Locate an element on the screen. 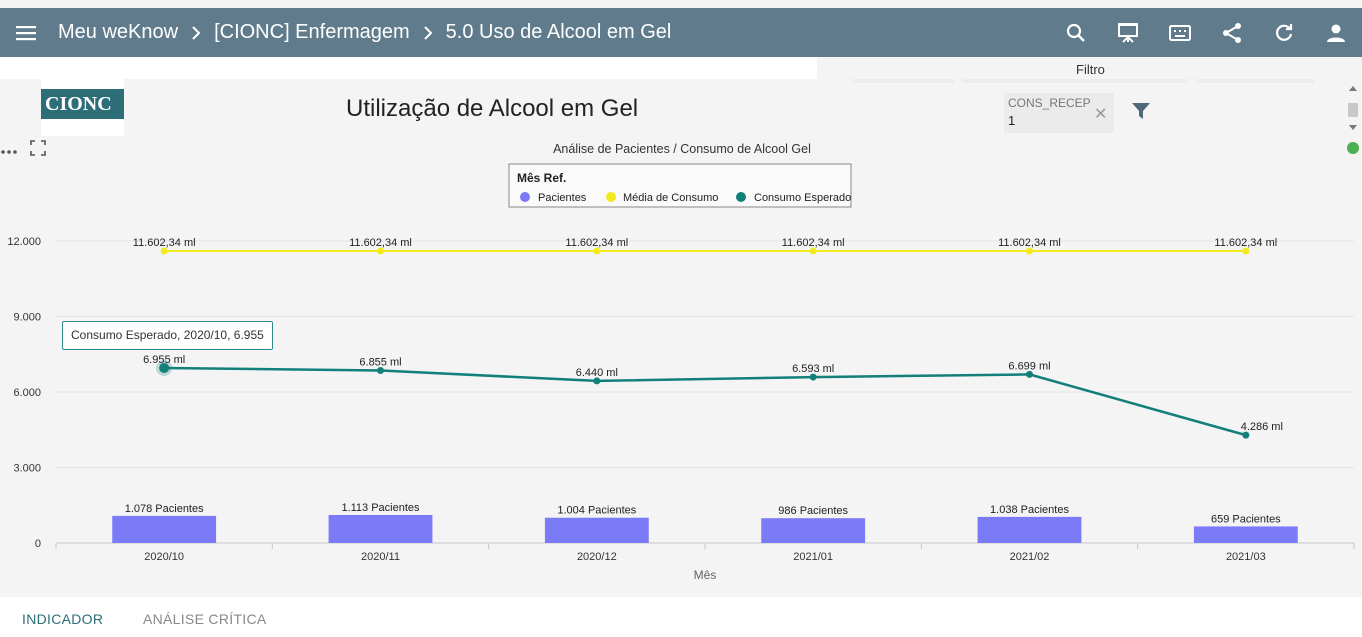 The height and width of the screenshot is (637, 1362). filter-funnel-icon is located at coordinates (1141, 113).